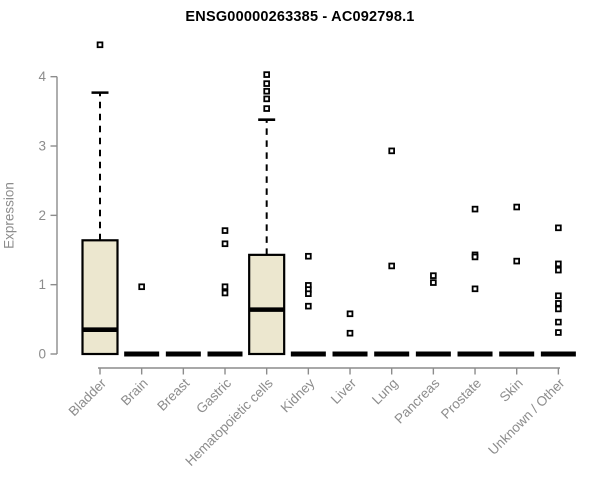 The width and height of the screenshot is (600, 500). Describe the element at coordinates (88, 397) in the screenshot. I see `x-tick-label: Bladder` at that location.